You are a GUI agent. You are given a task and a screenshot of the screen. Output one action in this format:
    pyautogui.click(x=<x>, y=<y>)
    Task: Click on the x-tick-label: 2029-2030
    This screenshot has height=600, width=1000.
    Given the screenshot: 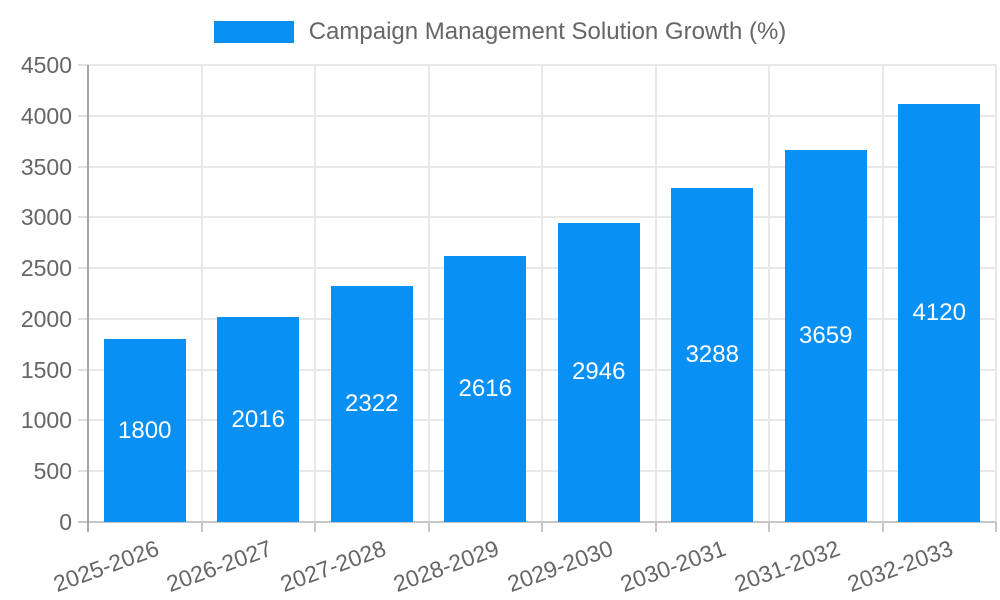 What is the action you would take?
    pyautogui.click(x=559, y=565)
    